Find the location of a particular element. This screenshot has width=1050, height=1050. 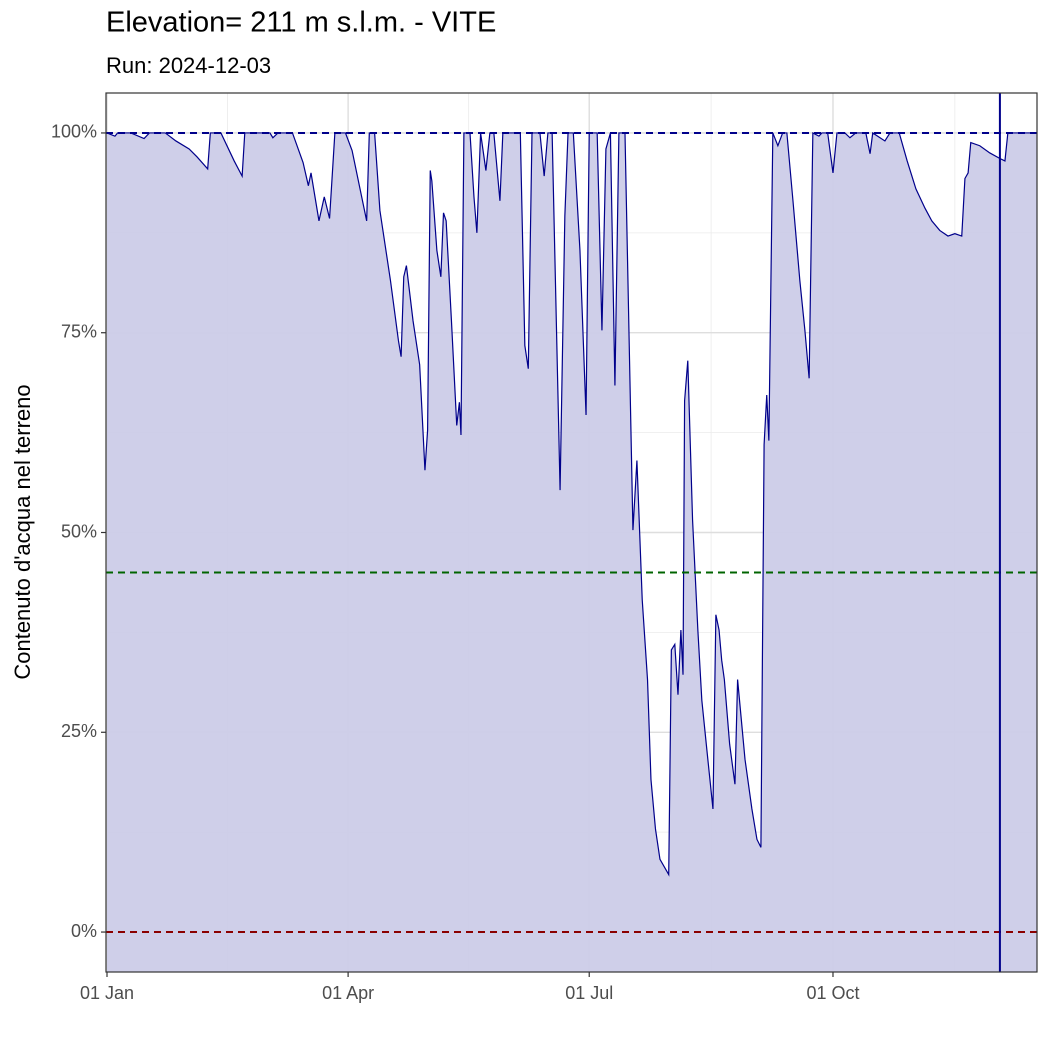

y-tick-label: 0% is located at coordinates (84, 931).